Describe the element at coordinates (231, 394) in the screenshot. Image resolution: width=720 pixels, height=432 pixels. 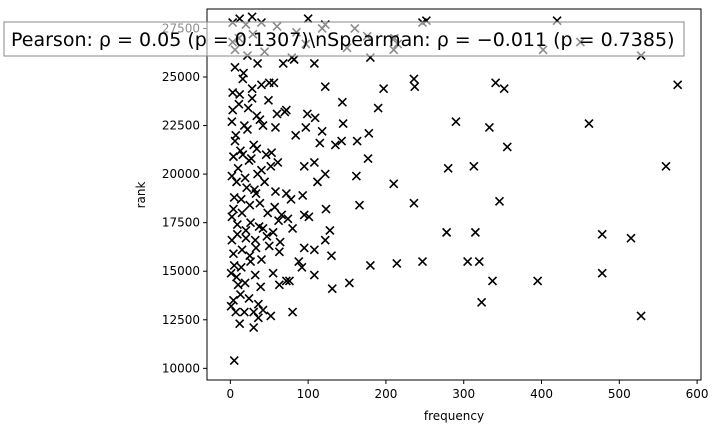
I see `x-tick-label: 0` at that location.